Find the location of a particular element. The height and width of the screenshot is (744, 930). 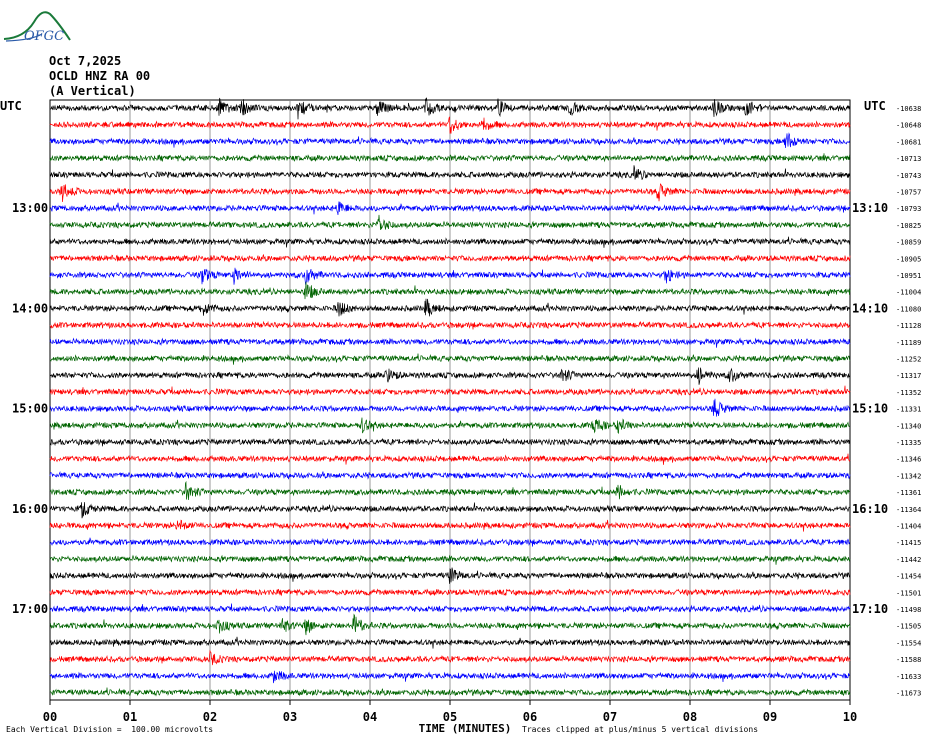

x-tick-label: 01 is located at coordinates (130, 717).